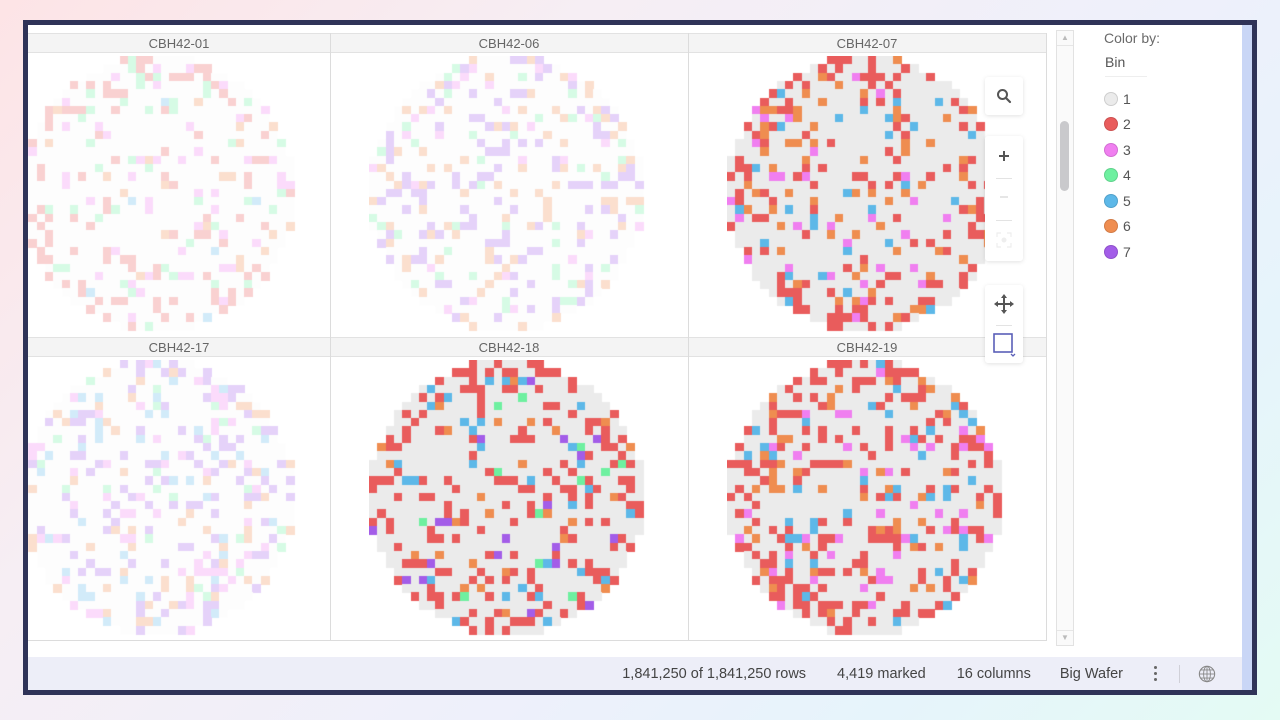 The width and height of the screenshot is (1280, 720). What do you see at coordinates (1091, 673) in the screenshot?
I see `data-source-name: Big Wafer` at bounding box center [1091, 673].